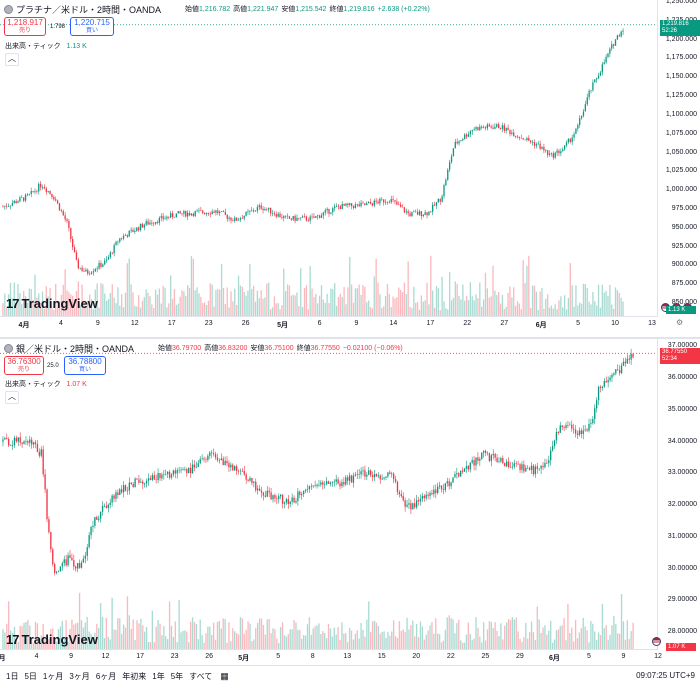  I want to click on platinum-time-axis: 4月 4 9 12 17 23 26 5月 6 9 14 17 22 27 6月 5 10 13, so click(329, 323).